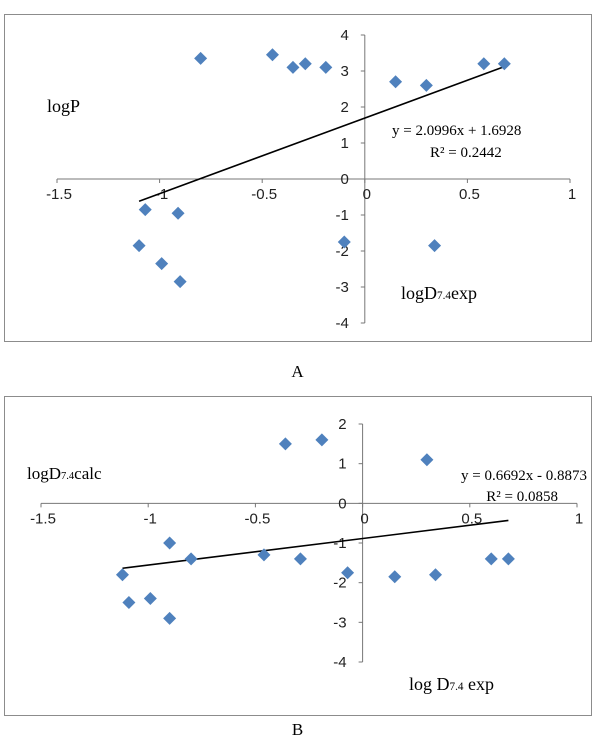 The height and width of the screenshot is (740, 595). Describe the element at coordinates (344, 35) in the screenshot. I see `y-tick-label: 4` at that location.